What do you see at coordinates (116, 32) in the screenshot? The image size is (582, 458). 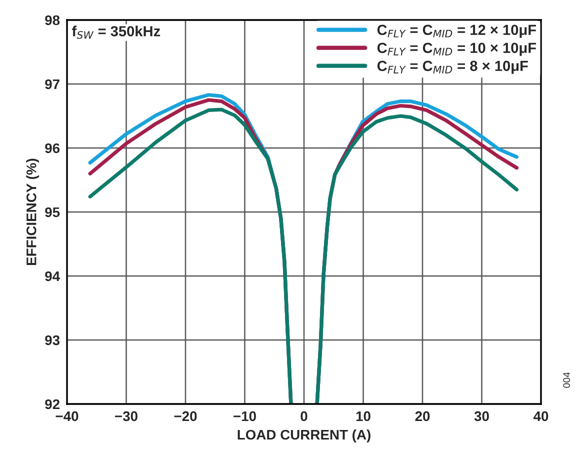 I see `annotation: f$_{SW}$ = 350kHz` at bounding box center [116, 32].